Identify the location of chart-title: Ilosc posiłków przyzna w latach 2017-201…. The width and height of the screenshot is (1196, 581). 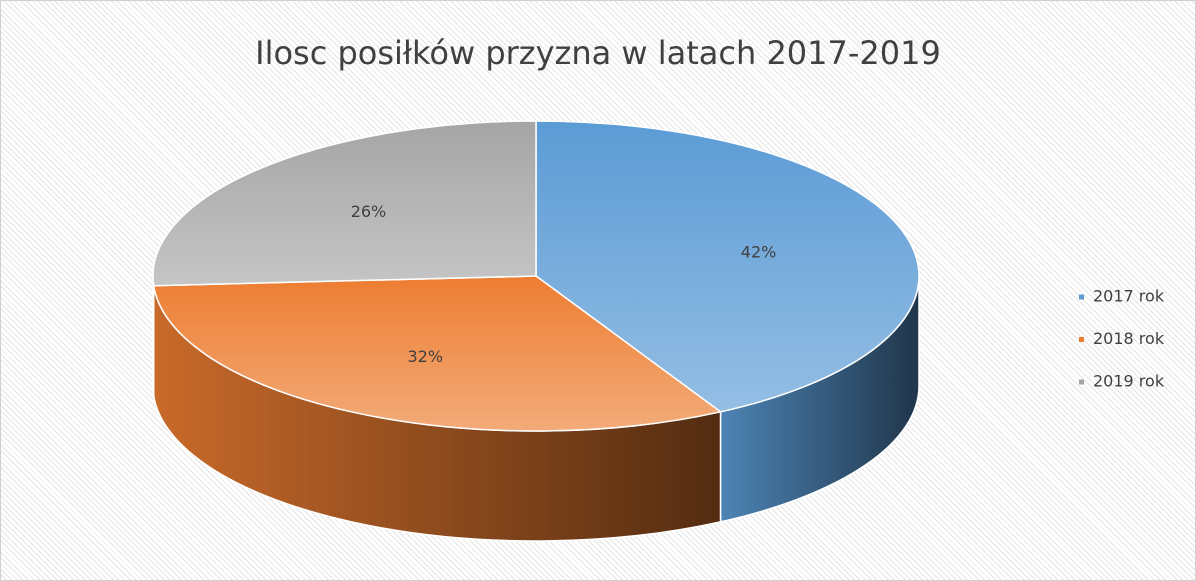
(598, 53).